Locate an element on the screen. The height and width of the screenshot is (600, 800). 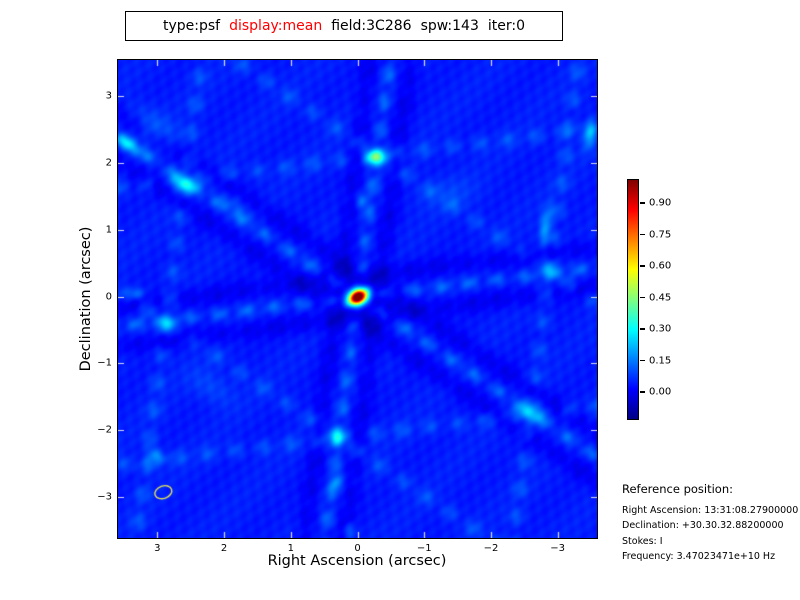
y-tick-label: 0 is located at coordinates (108, 296).